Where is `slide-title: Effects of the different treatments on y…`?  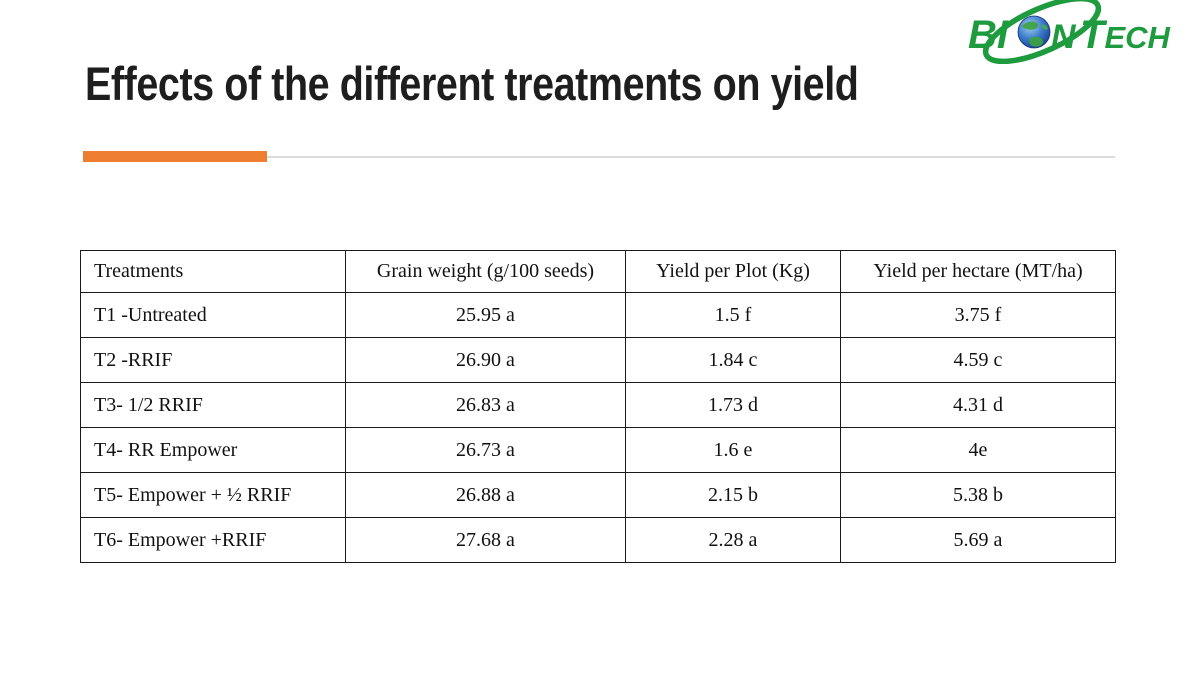 slide-title: Effects of the different treatments on y… is located at coordinates (472, 83).